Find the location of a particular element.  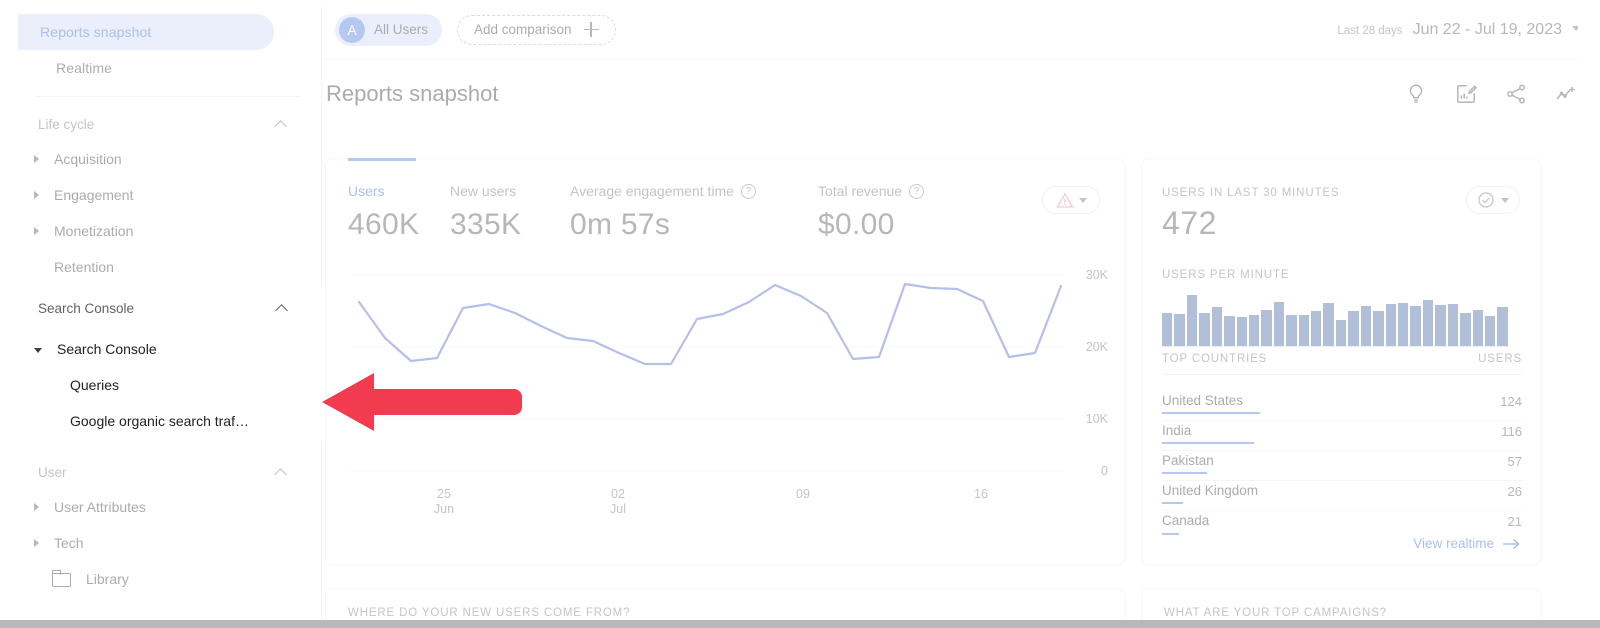

date-range-picker: Last 28 days Jun 22 - Jul 19, 2023 is located at coordinates (1458, 30).